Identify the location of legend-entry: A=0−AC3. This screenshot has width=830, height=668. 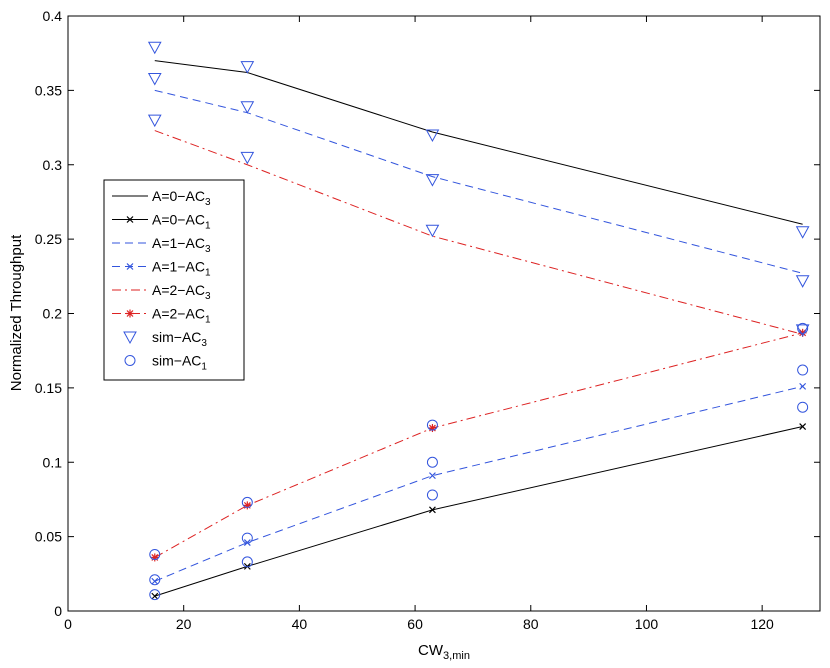
(161, 198).